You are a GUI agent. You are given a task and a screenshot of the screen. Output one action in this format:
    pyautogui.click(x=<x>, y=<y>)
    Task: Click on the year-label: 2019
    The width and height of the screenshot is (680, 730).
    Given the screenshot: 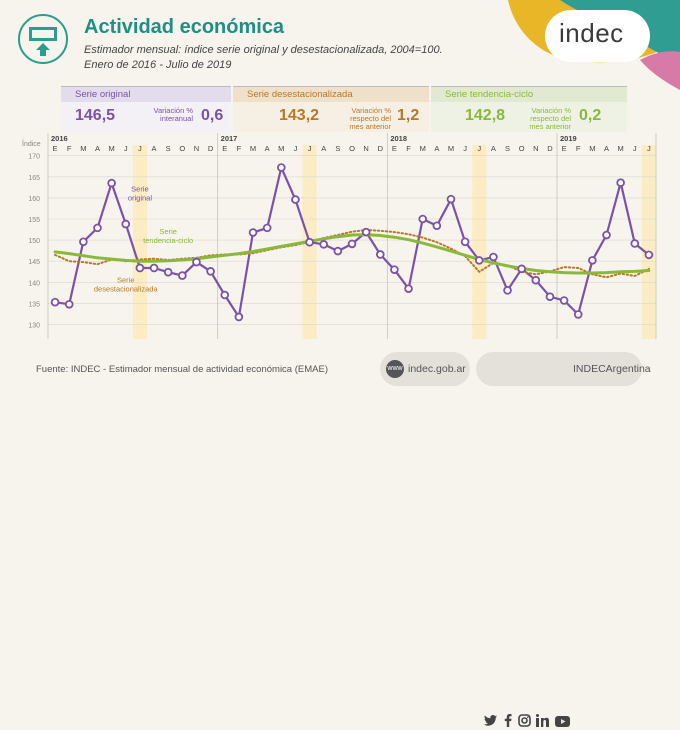 What is the action you would take?
    pyautogui.click(x=568, y=138)
    